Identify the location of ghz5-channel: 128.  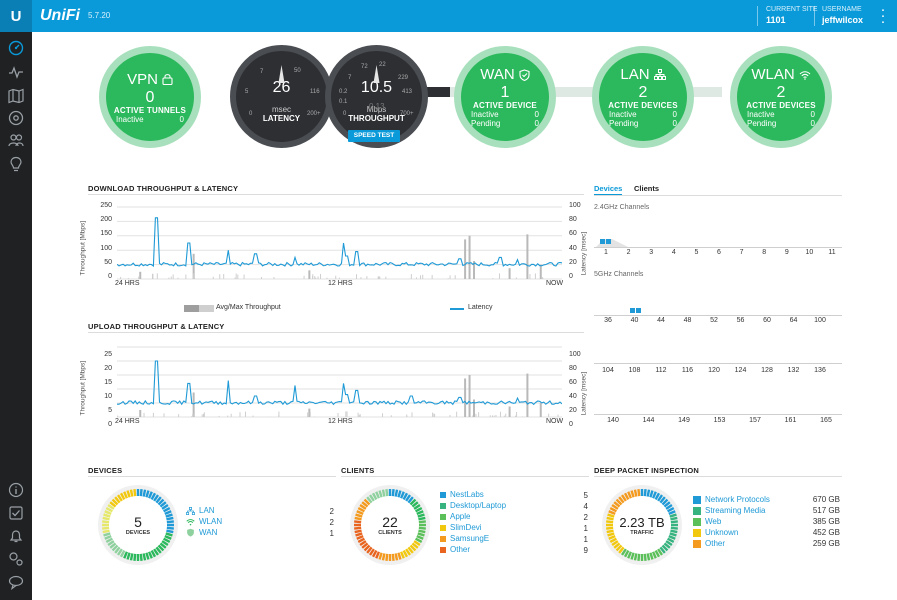
(767, 370).